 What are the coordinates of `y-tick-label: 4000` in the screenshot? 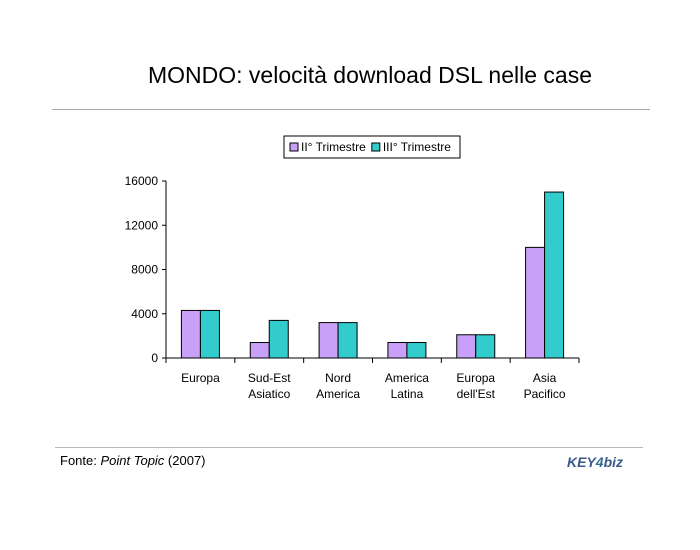 It's located at (144, 314).